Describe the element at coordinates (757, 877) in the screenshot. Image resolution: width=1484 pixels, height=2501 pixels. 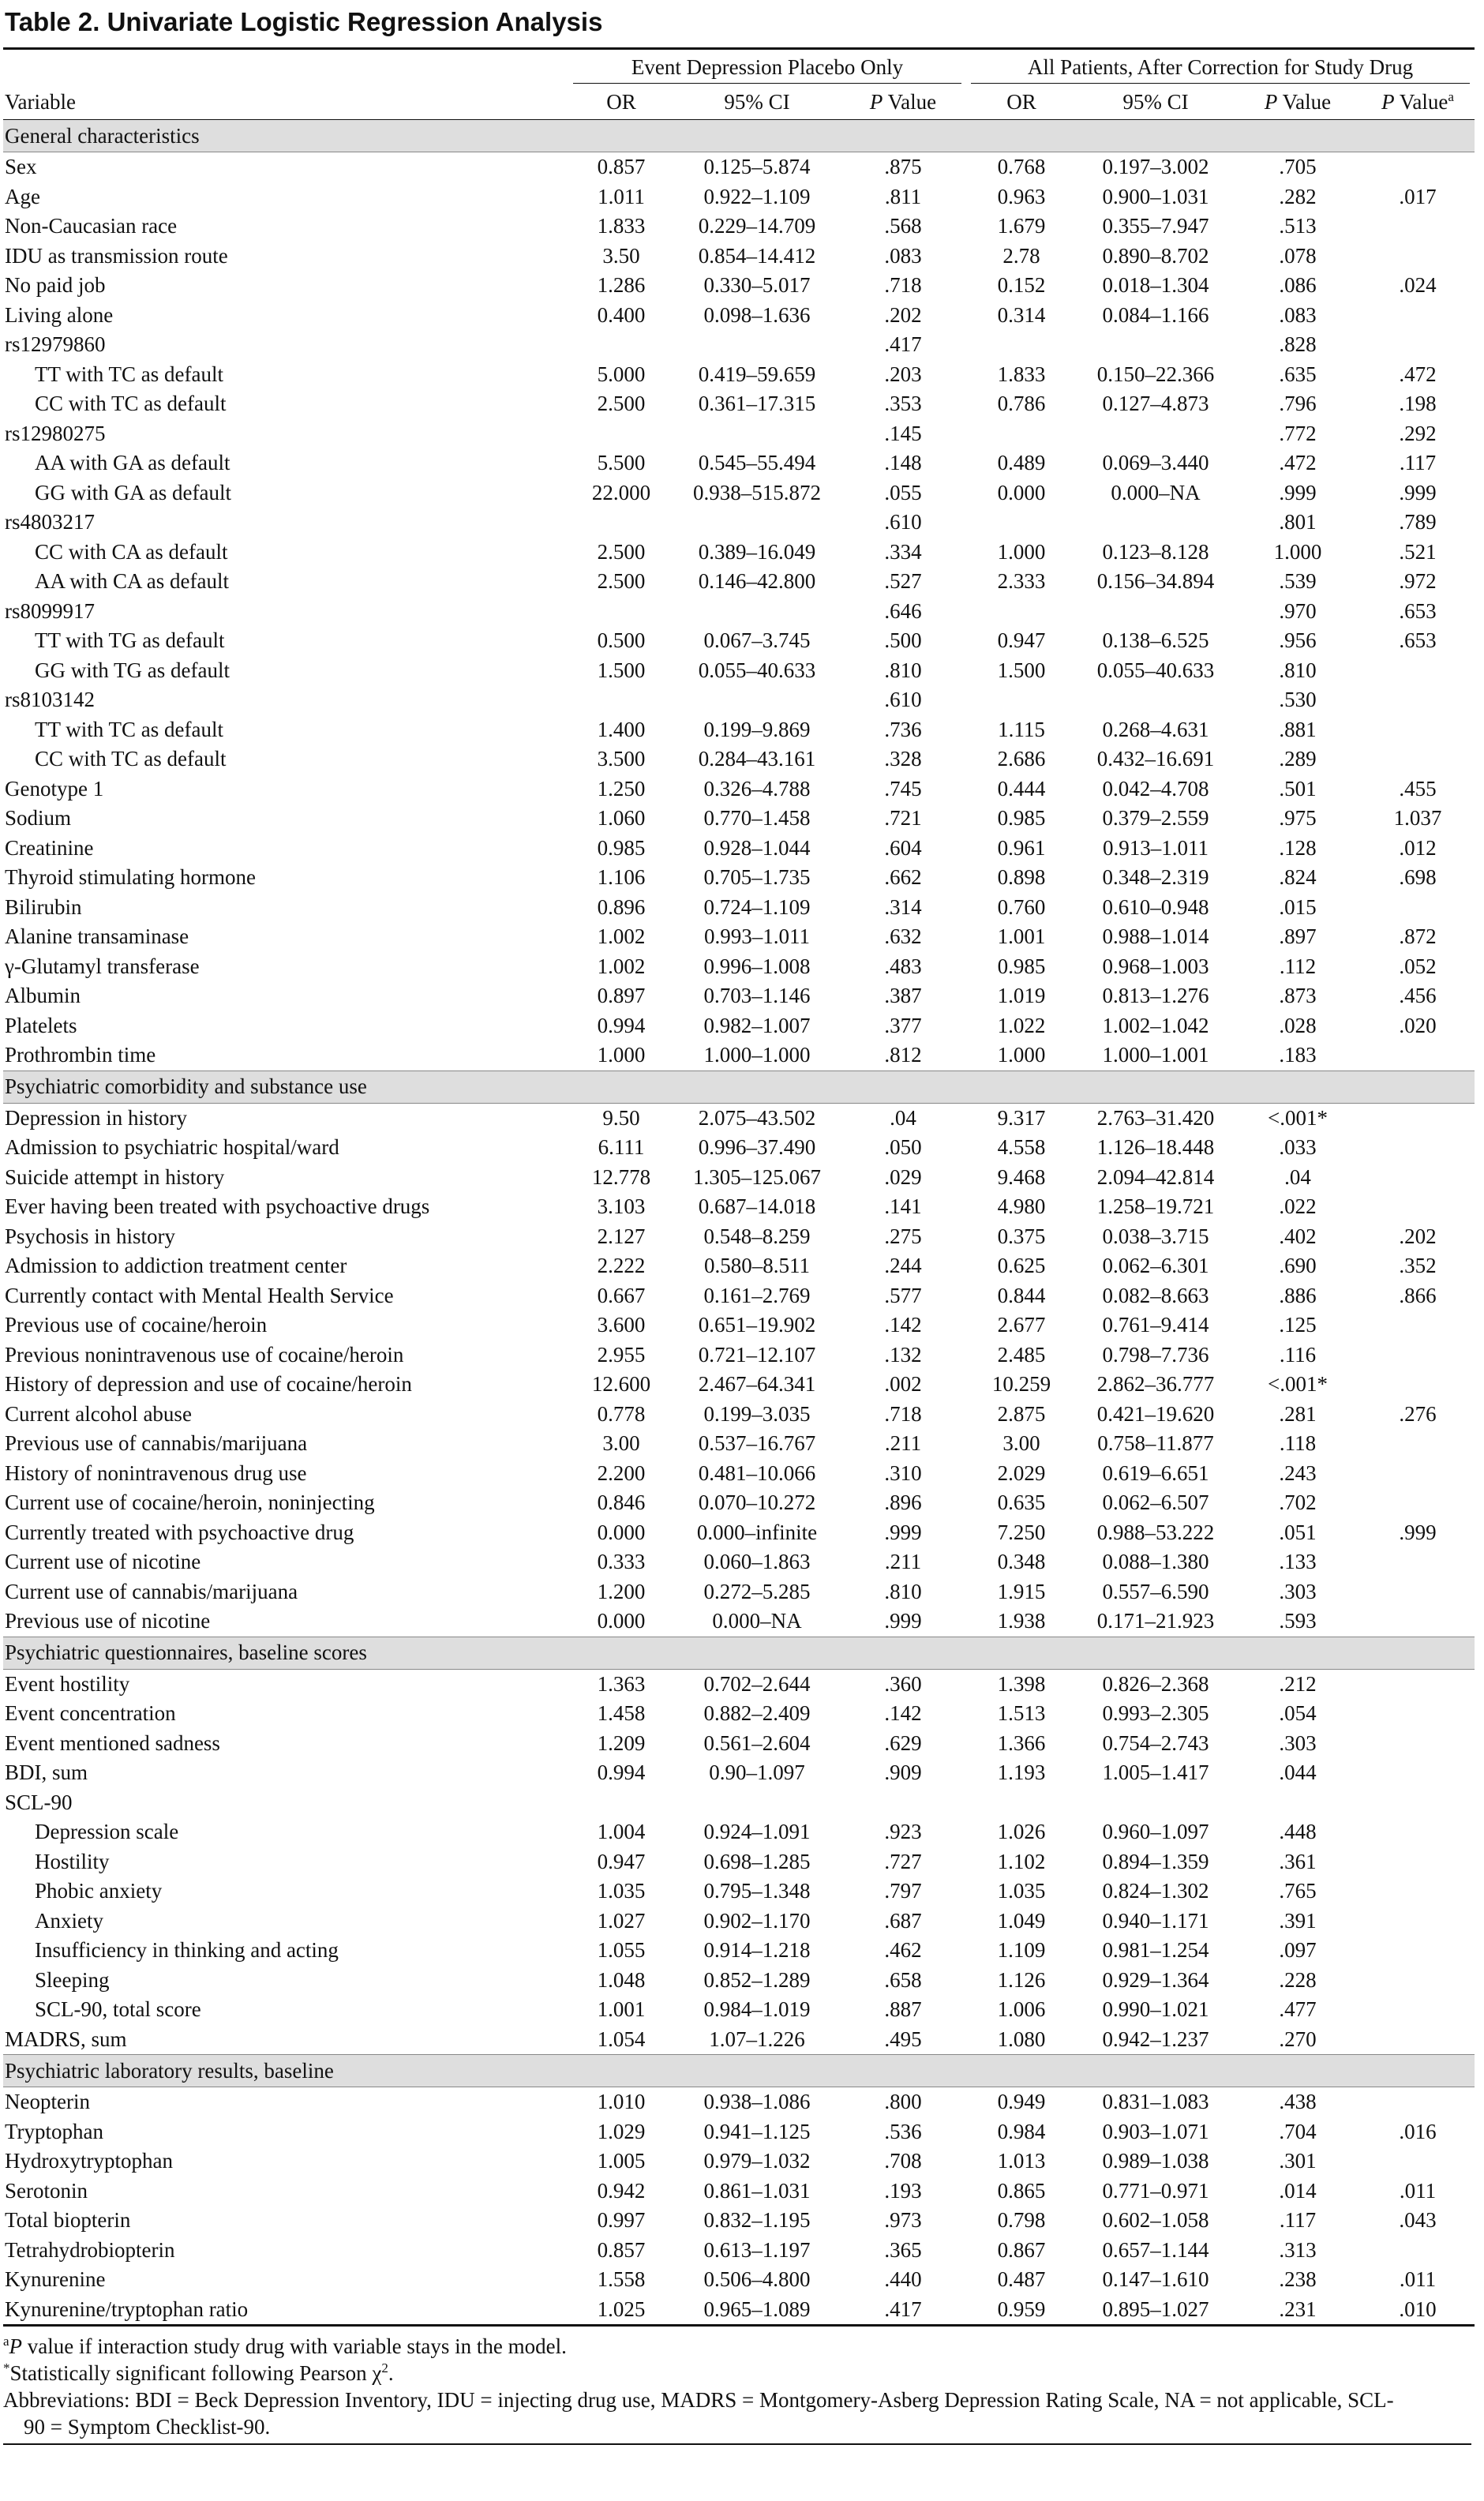
I see `table-cell: 0.705–1.735` at that location.